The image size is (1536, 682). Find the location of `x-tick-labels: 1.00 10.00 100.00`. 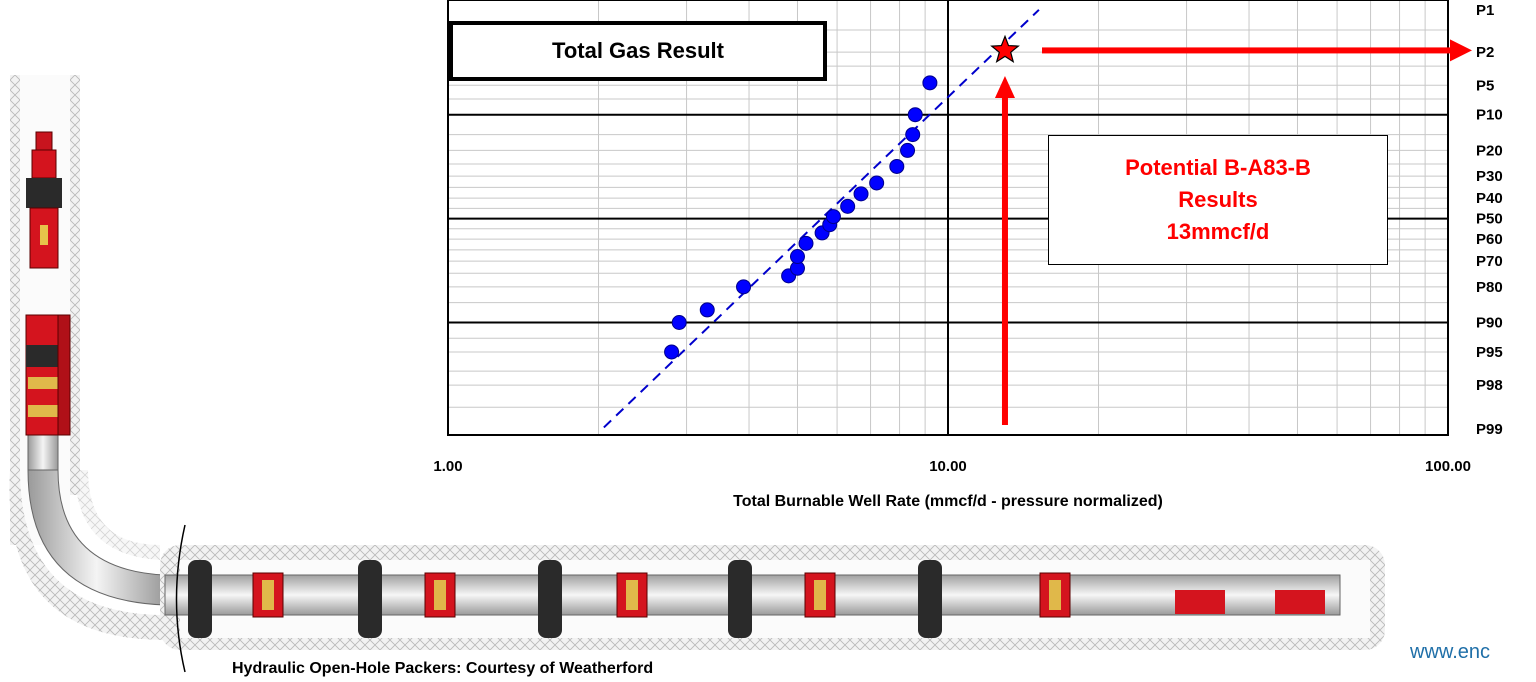

x-tick-labels: 1.00 10.00 100.00 is located at coordinates (952, 466).